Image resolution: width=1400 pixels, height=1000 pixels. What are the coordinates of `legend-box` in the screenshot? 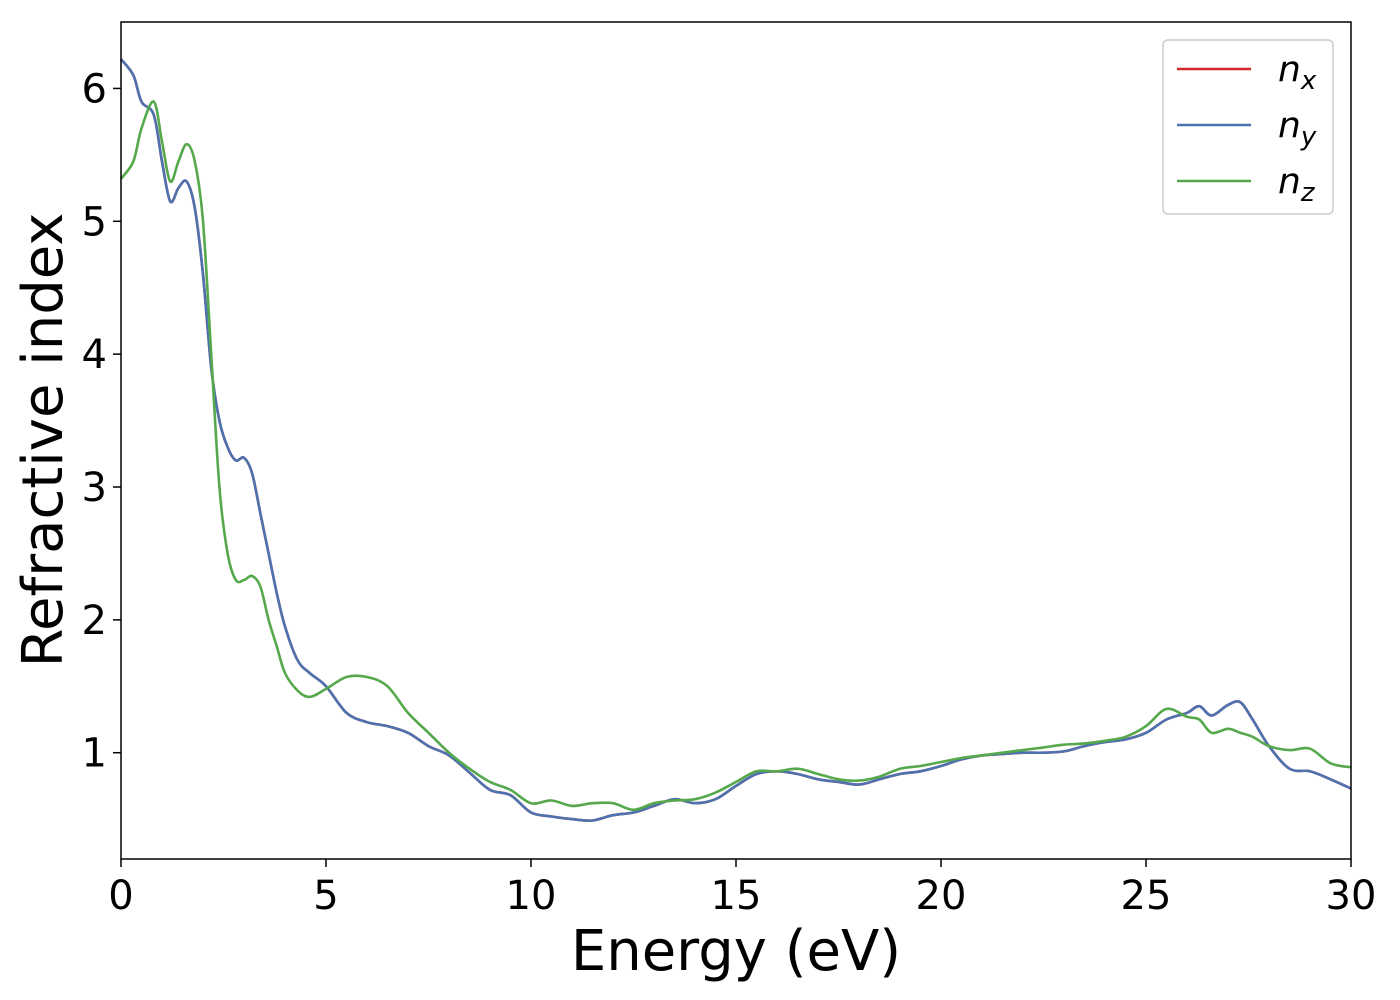 It's located at (1248, 127).